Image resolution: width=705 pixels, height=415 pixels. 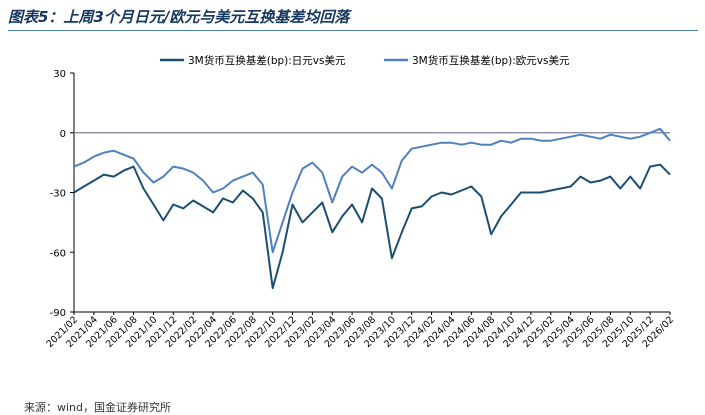 What do you see at coordinates (365, 60) in the screenshot?
I see `chart-legend: 3M货币互换基差(bp):日元vs美元 3M货币互换基差(bp):欧元vs美元` at bounding box center [365, 60].